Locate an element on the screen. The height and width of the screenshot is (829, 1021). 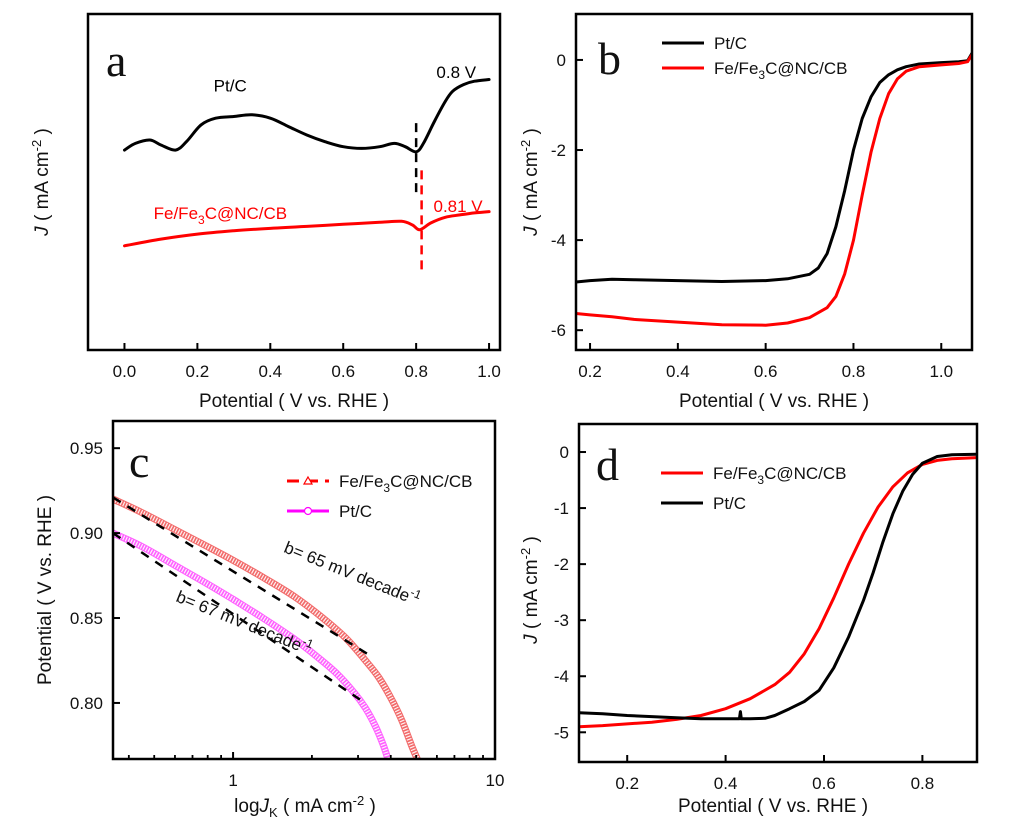
panel-a-annotations: Pt/C 0.8 V Fe/Fe3C@NC/CB 0.81 V is located at coordinates (319, 145).